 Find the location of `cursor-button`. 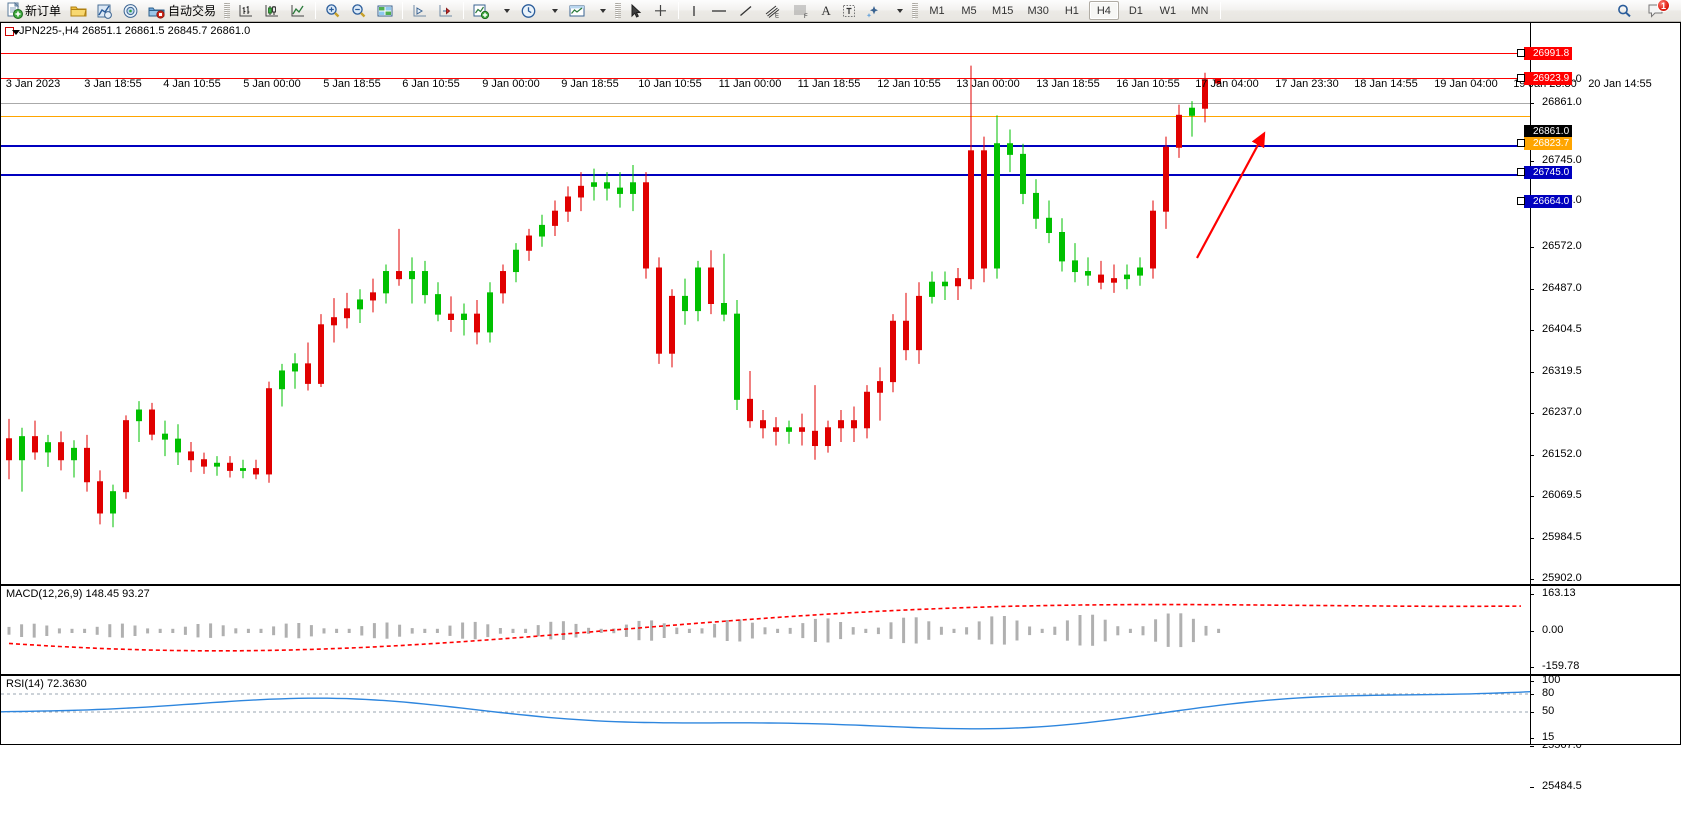

cursor-button is located at coordinates (636, 11).